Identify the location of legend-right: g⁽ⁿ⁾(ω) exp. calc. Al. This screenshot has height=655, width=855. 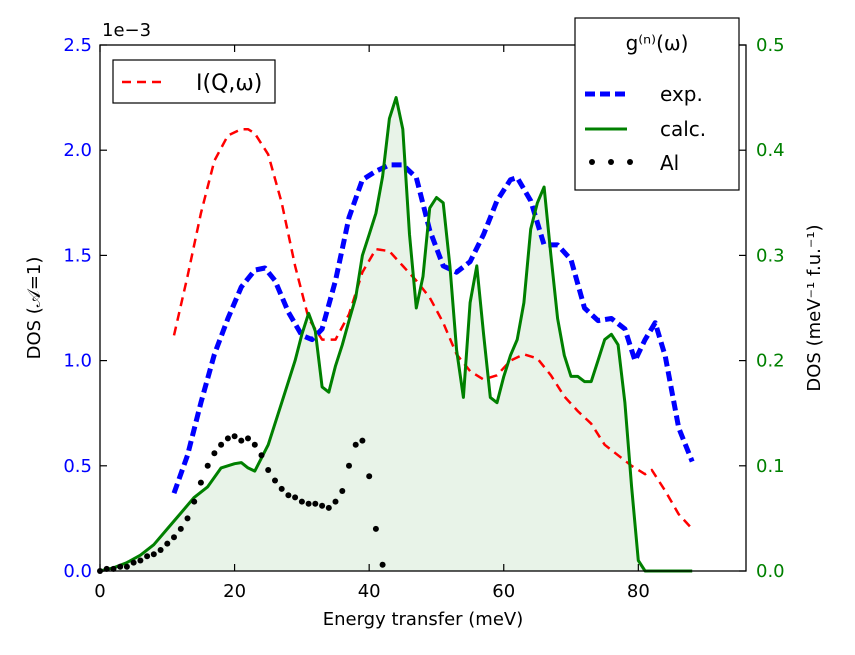
(657, 104).